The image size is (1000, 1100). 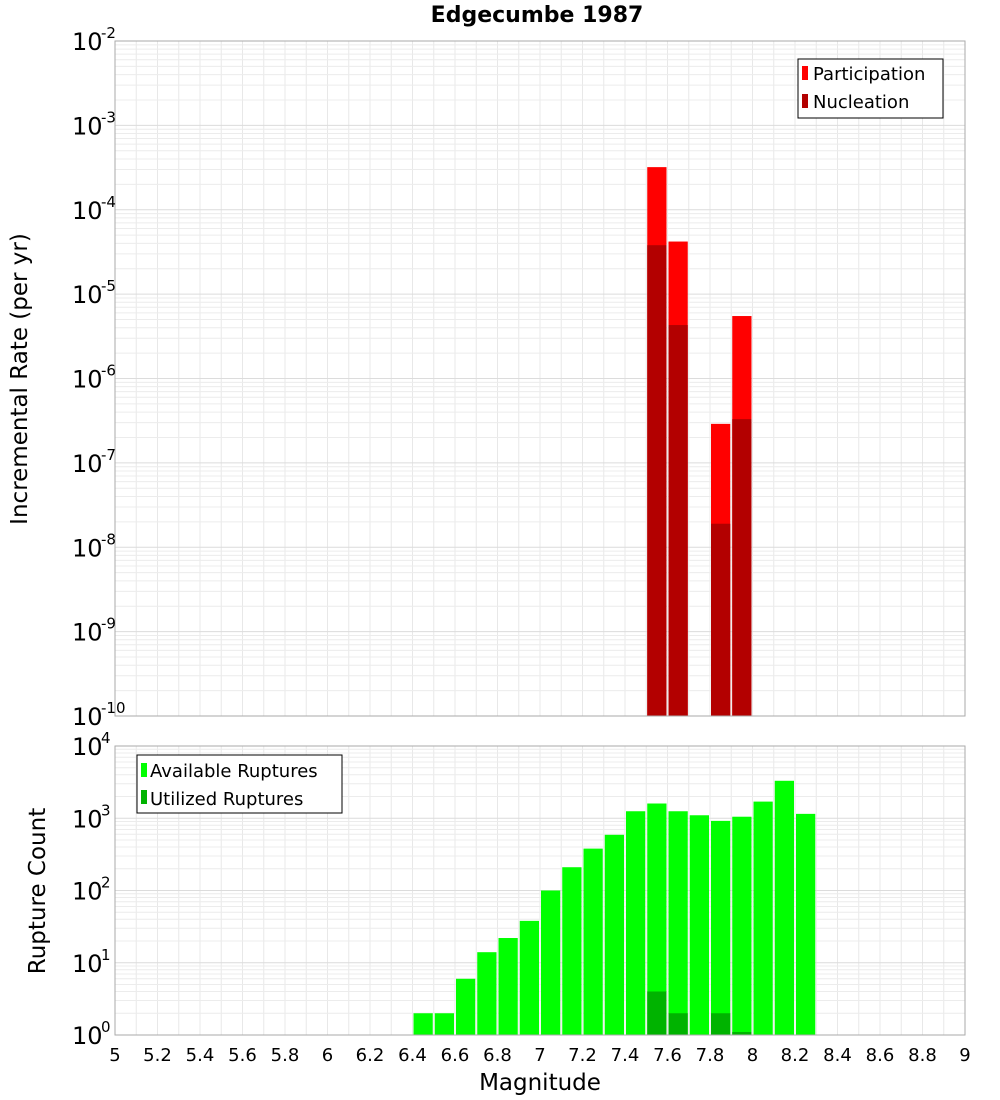 I want to click on legend-label-available: Available Ruptures, so click(x=234, y=771).